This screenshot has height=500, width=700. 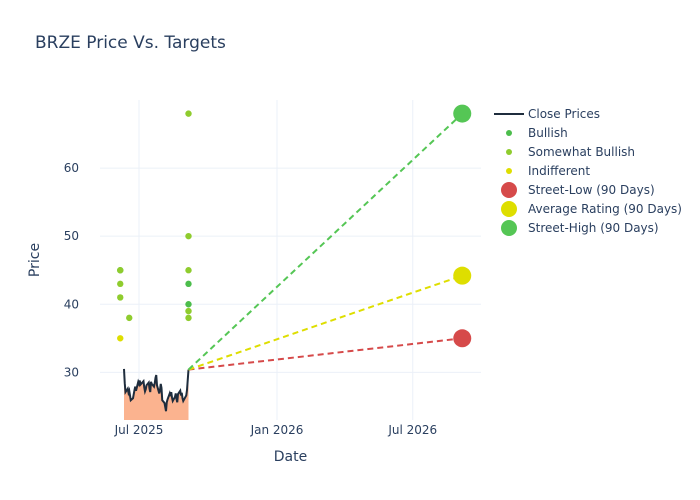 I want to click on close-price-line, so click(x=156, y=390).